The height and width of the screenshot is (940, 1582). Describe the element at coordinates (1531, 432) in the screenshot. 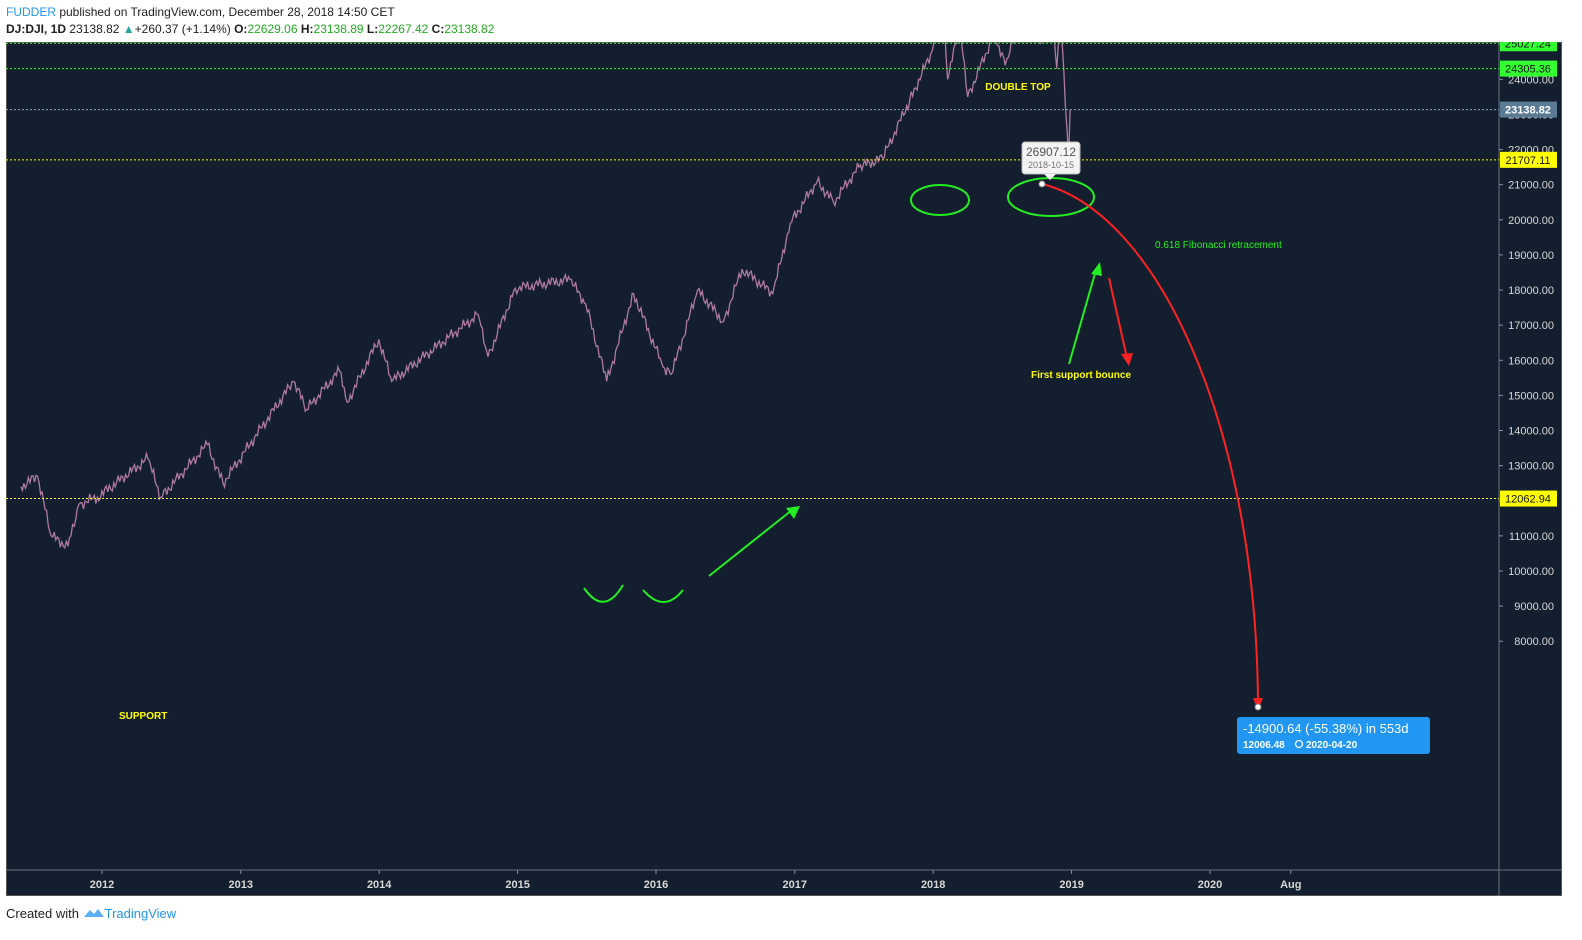

I see `y-tick-label: 14000.00` at that location.